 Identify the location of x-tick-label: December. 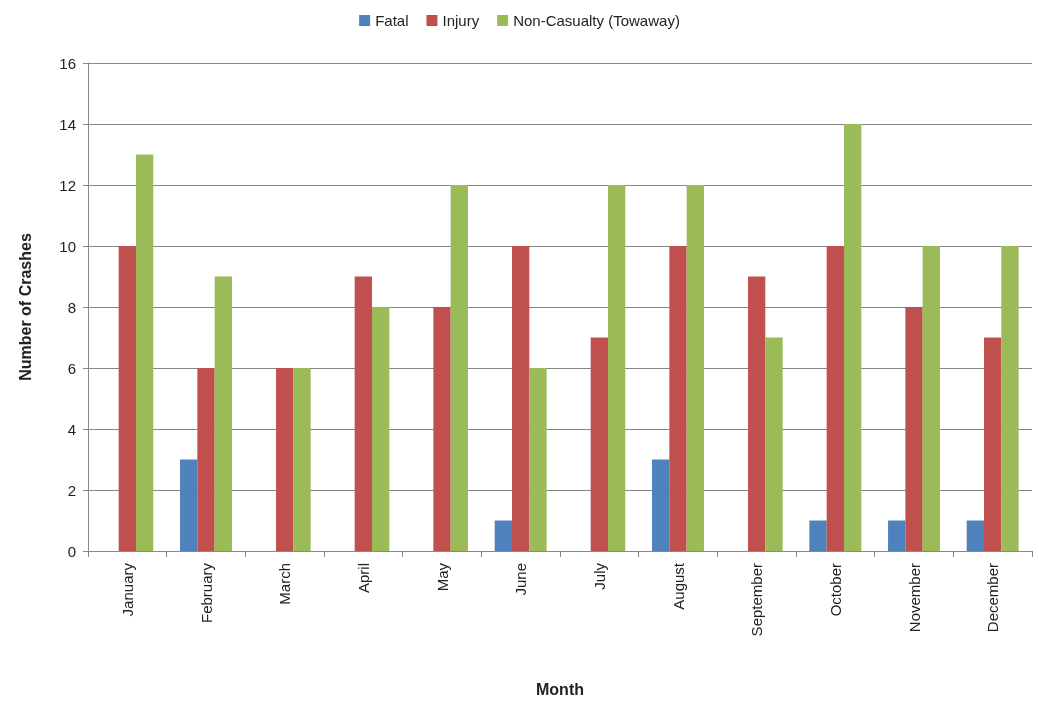
(993, 598).